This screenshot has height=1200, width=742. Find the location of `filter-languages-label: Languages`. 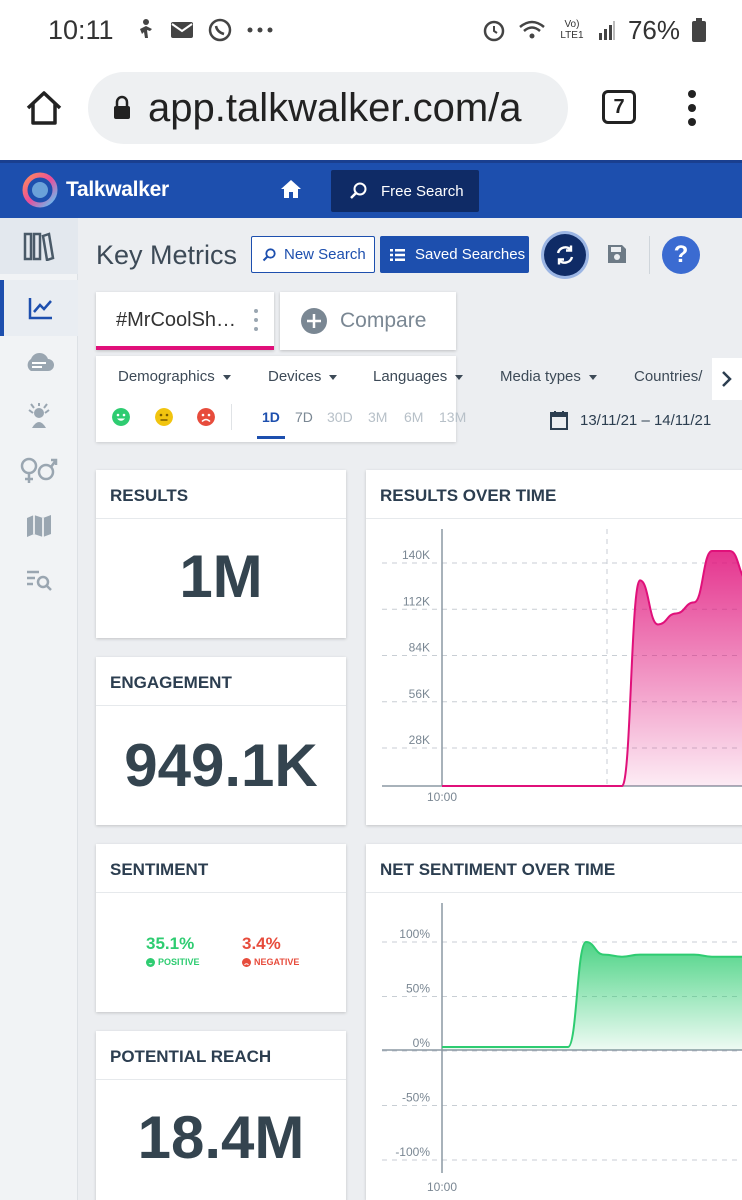

filter-languages-label: Languages is located at coordinates (410, 376).